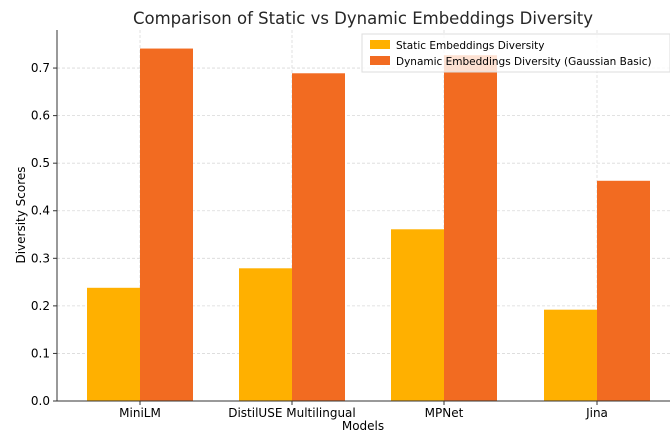 Image resolution: width=670 pixels, height=436 pixels. Describe the element at coordinates (444, 413) in the screenshot. I see `x-tick-label: MPNet` at that location.